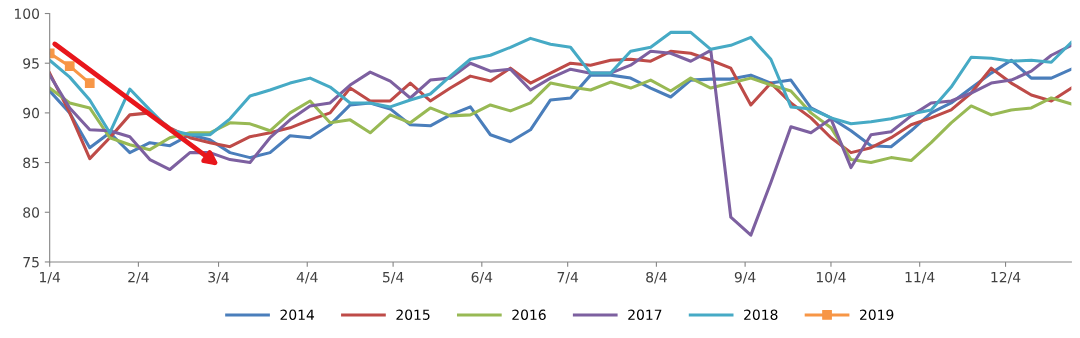 The height and width of the screenshot is (338, 1080). I want to click on x-tick-label: 10/4, so click(831, 277).